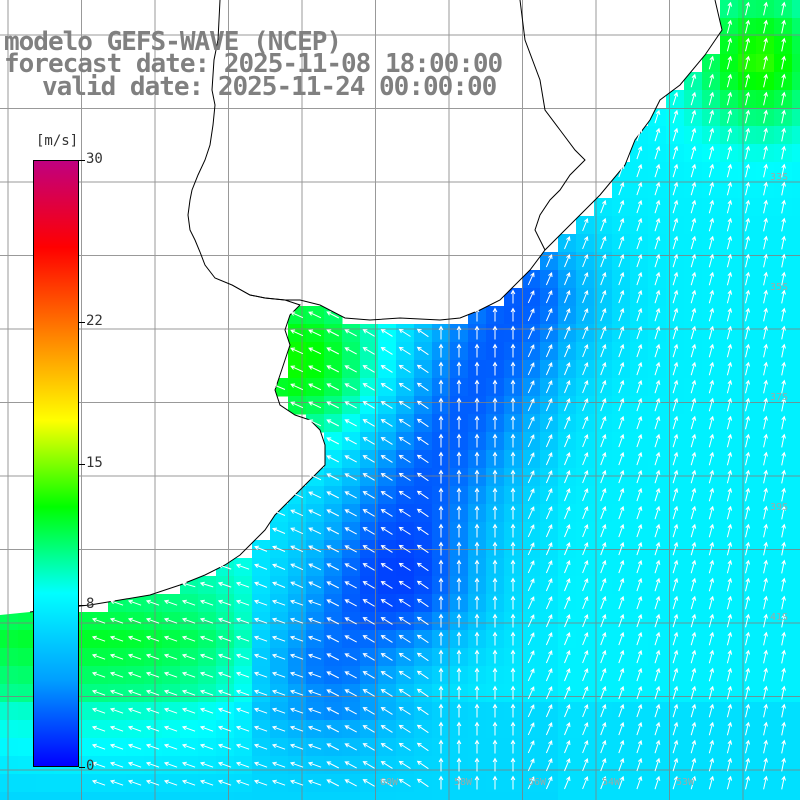 The height and width of the screenshot is (800, 800). What do you see at coordinates (537, 782) in the screenshot?
I see `lon-label: 56W` at bounding box center [537, 782].